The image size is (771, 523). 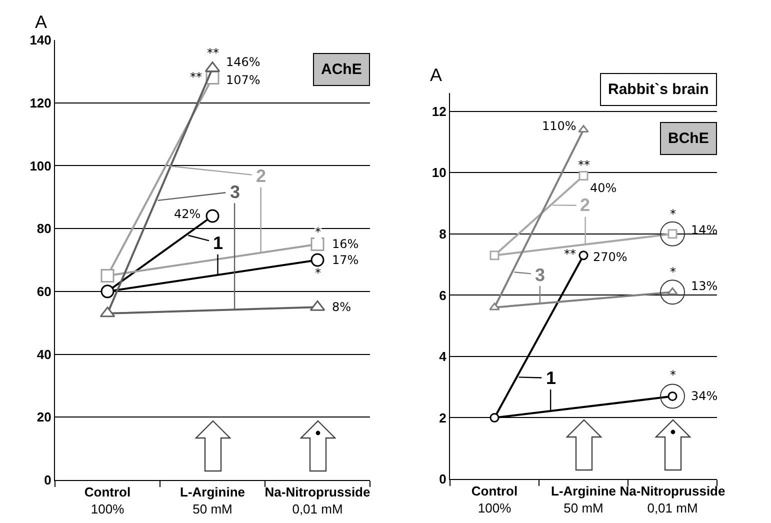 What do you see at coordinates (261, 176) in the screenshot?
I see `text: 2` at bounding box center [261, 176].